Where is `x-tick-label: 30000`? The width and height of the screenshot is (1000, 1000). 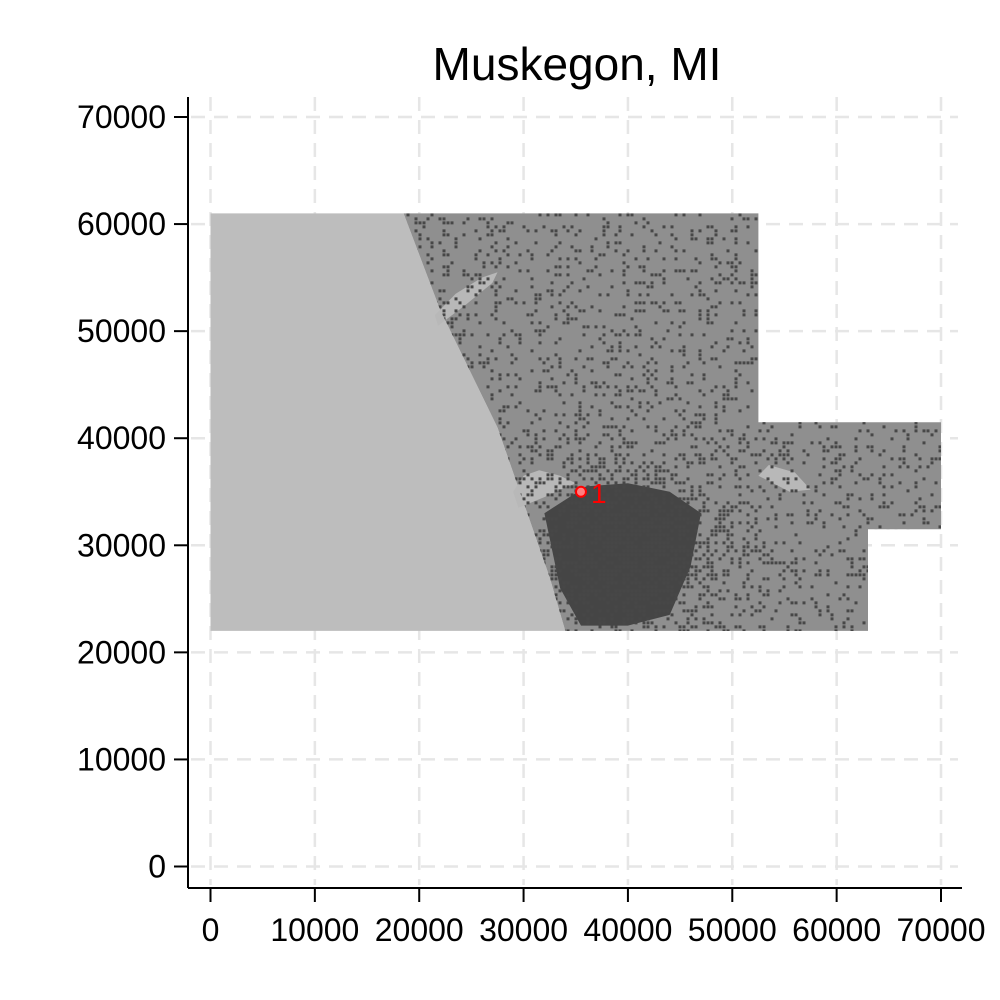
x-tick-label: 30000 is located at coordinates (523, 930).